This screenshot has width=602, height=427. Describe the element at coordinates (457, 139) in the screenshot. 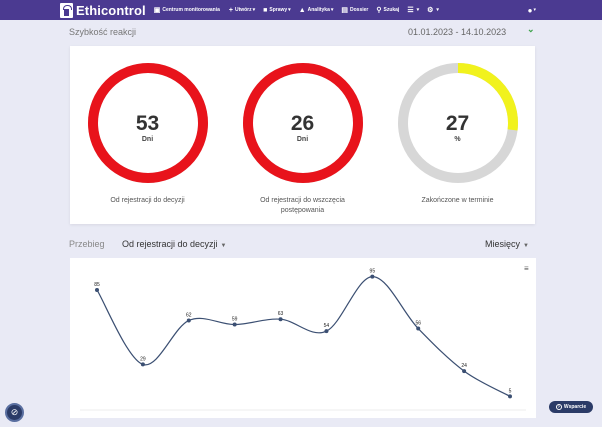

I see `kpi-unit: %` at that location.